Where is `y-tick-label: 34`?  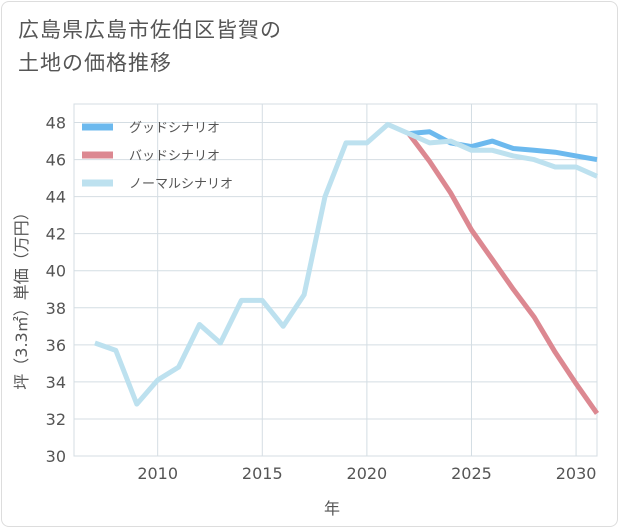 y-tick-label: 34 is located at coordinates (56, 382).